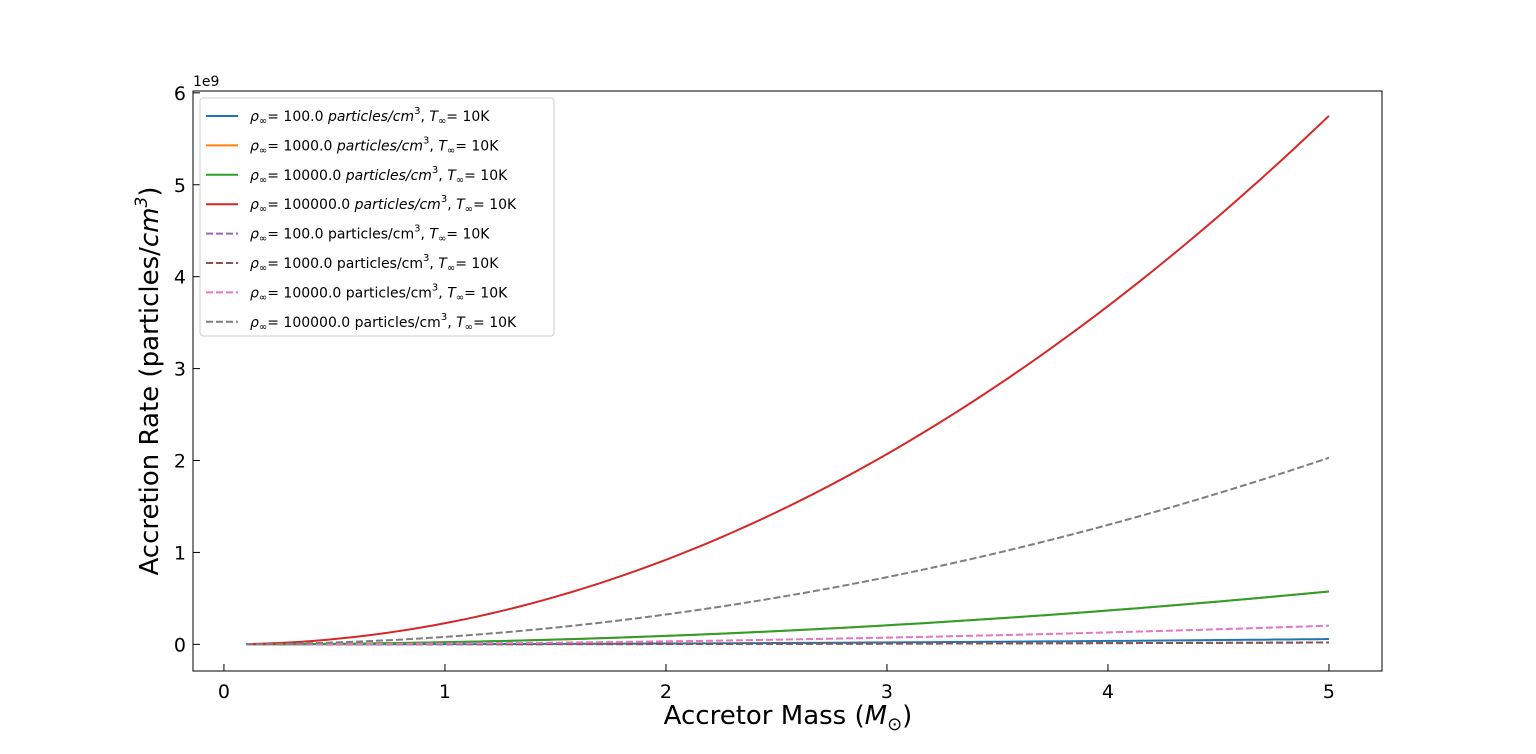 This screenshot has width=1536, height=754. What do you see at coordinates (148, 380) in the screenshot?
I see `y-axis-title: Accretion Rate (particles/cm3)` at bounding box center [148, 380].